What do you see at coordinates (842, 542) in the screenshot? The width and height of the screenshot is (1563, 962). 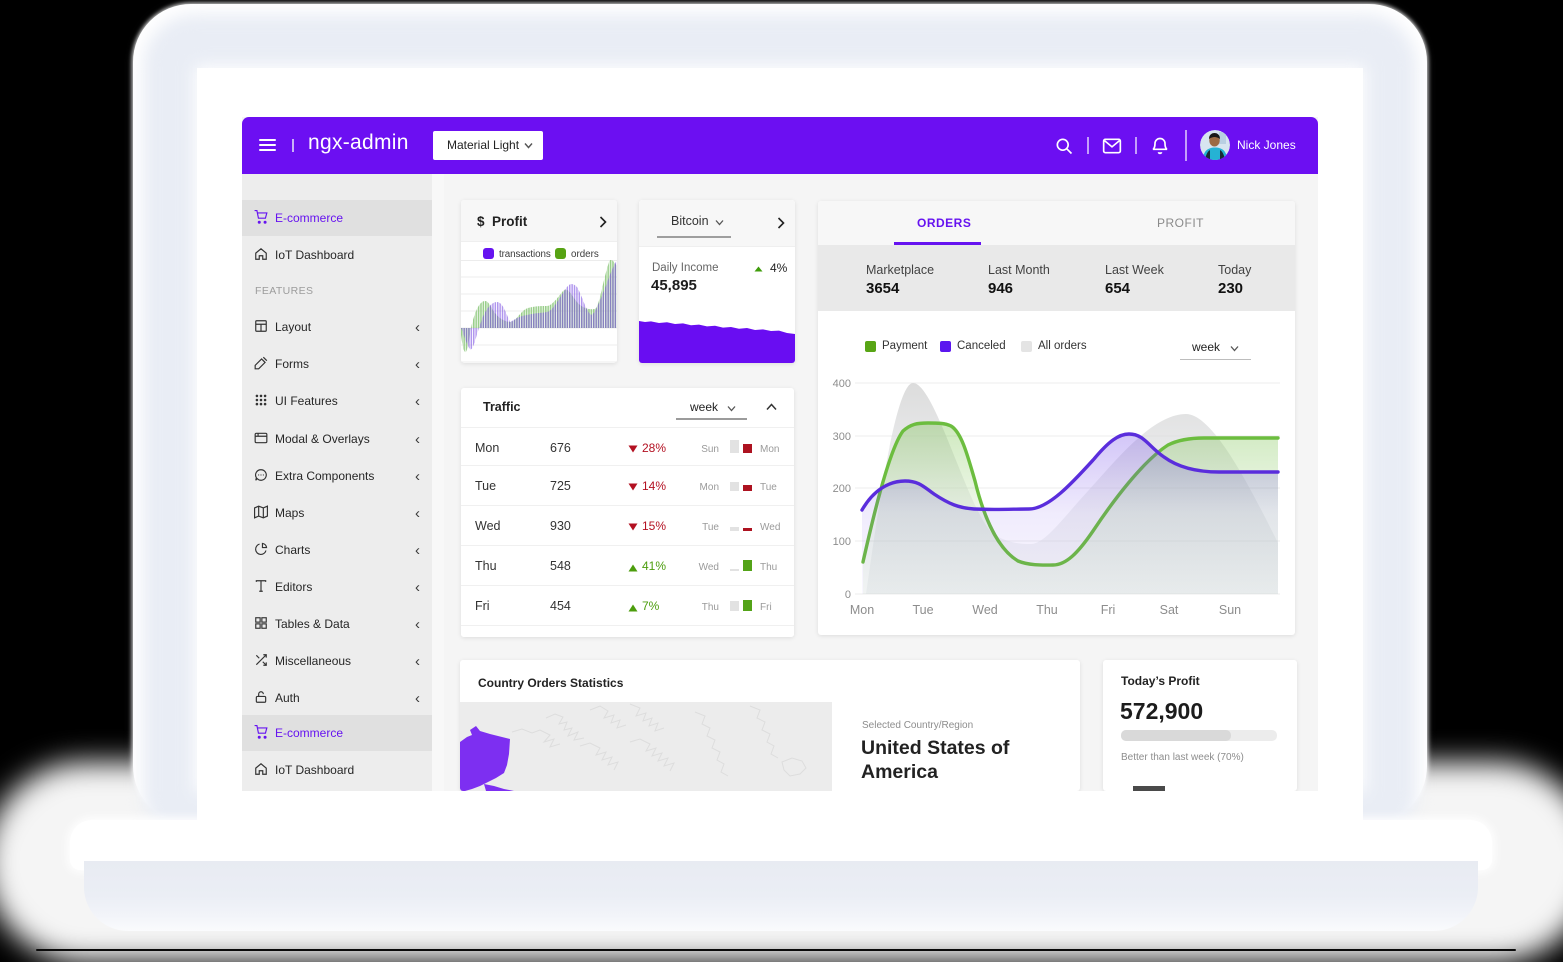 I see `svg-text: 100` at bounding box center [842, 542].